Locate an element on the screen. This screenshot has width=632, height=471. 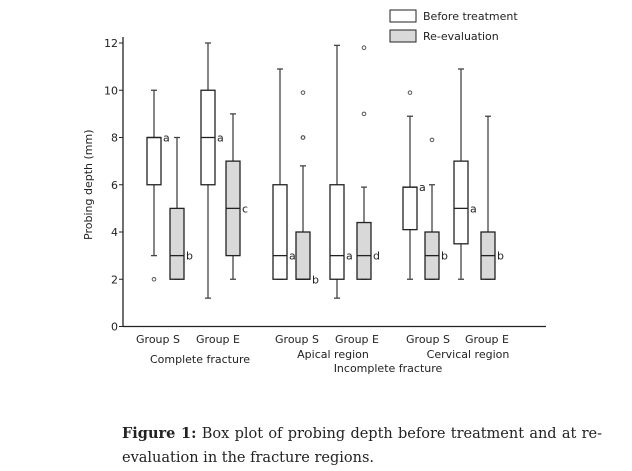
region-label: Complete fracture is located at coordinates (200, 359).